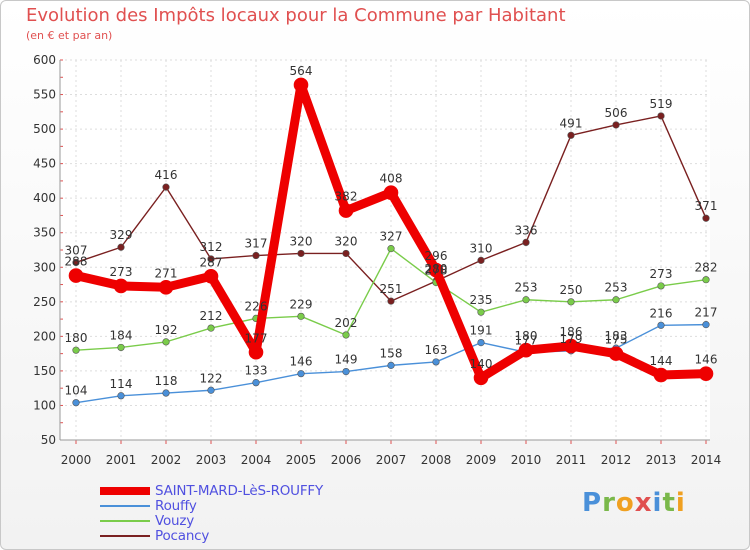 This screenshot has width=750, height=550. I want to click on legend-label: Rouffy, so click(176, 506).